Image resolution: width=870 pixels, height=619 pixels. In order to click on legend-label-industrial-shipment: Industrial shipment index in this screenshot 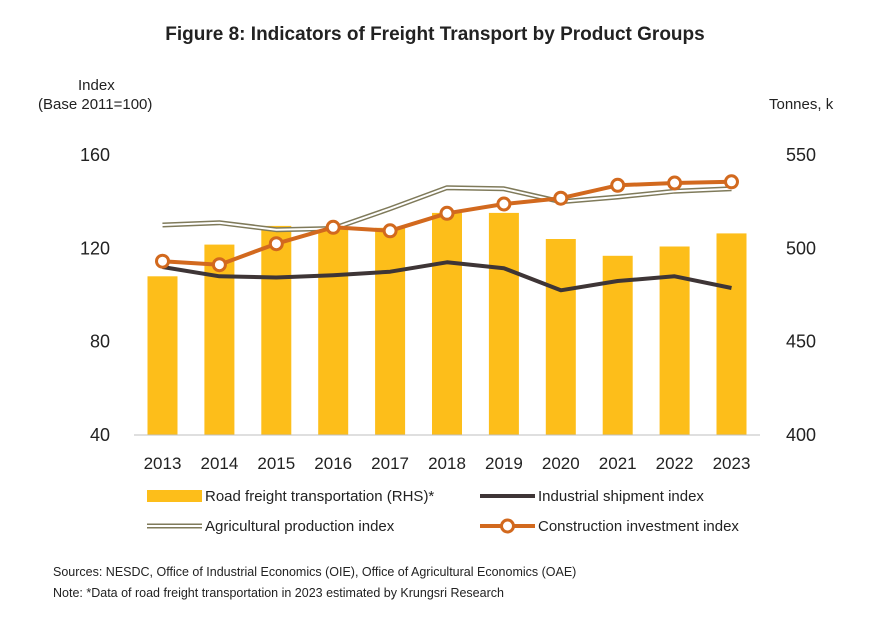, I will do `click(621, 496)`.